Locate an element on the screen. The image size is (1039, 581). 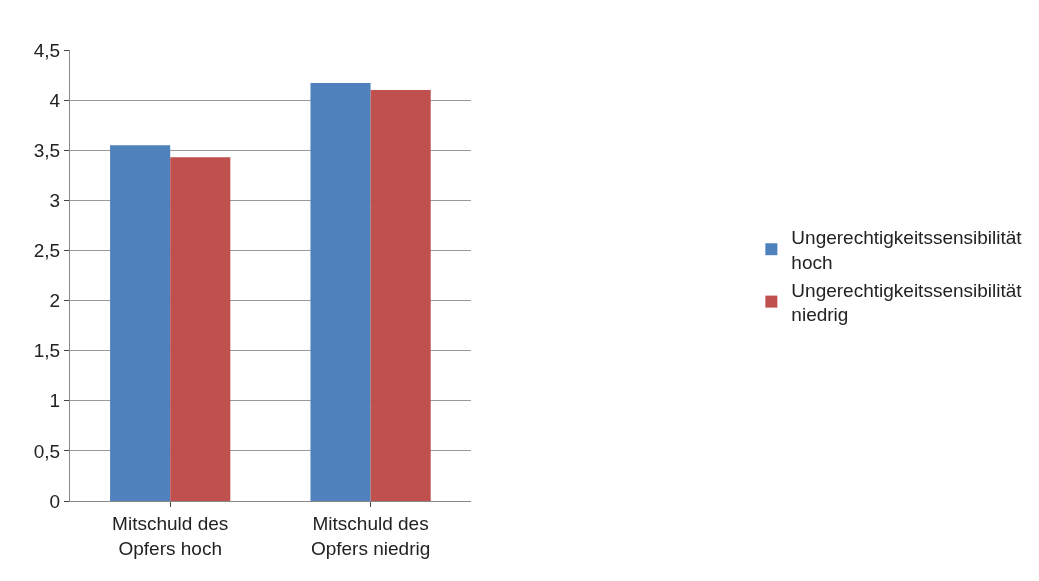
y-tick-label: 4,5 is located at coordinates (47, 50).